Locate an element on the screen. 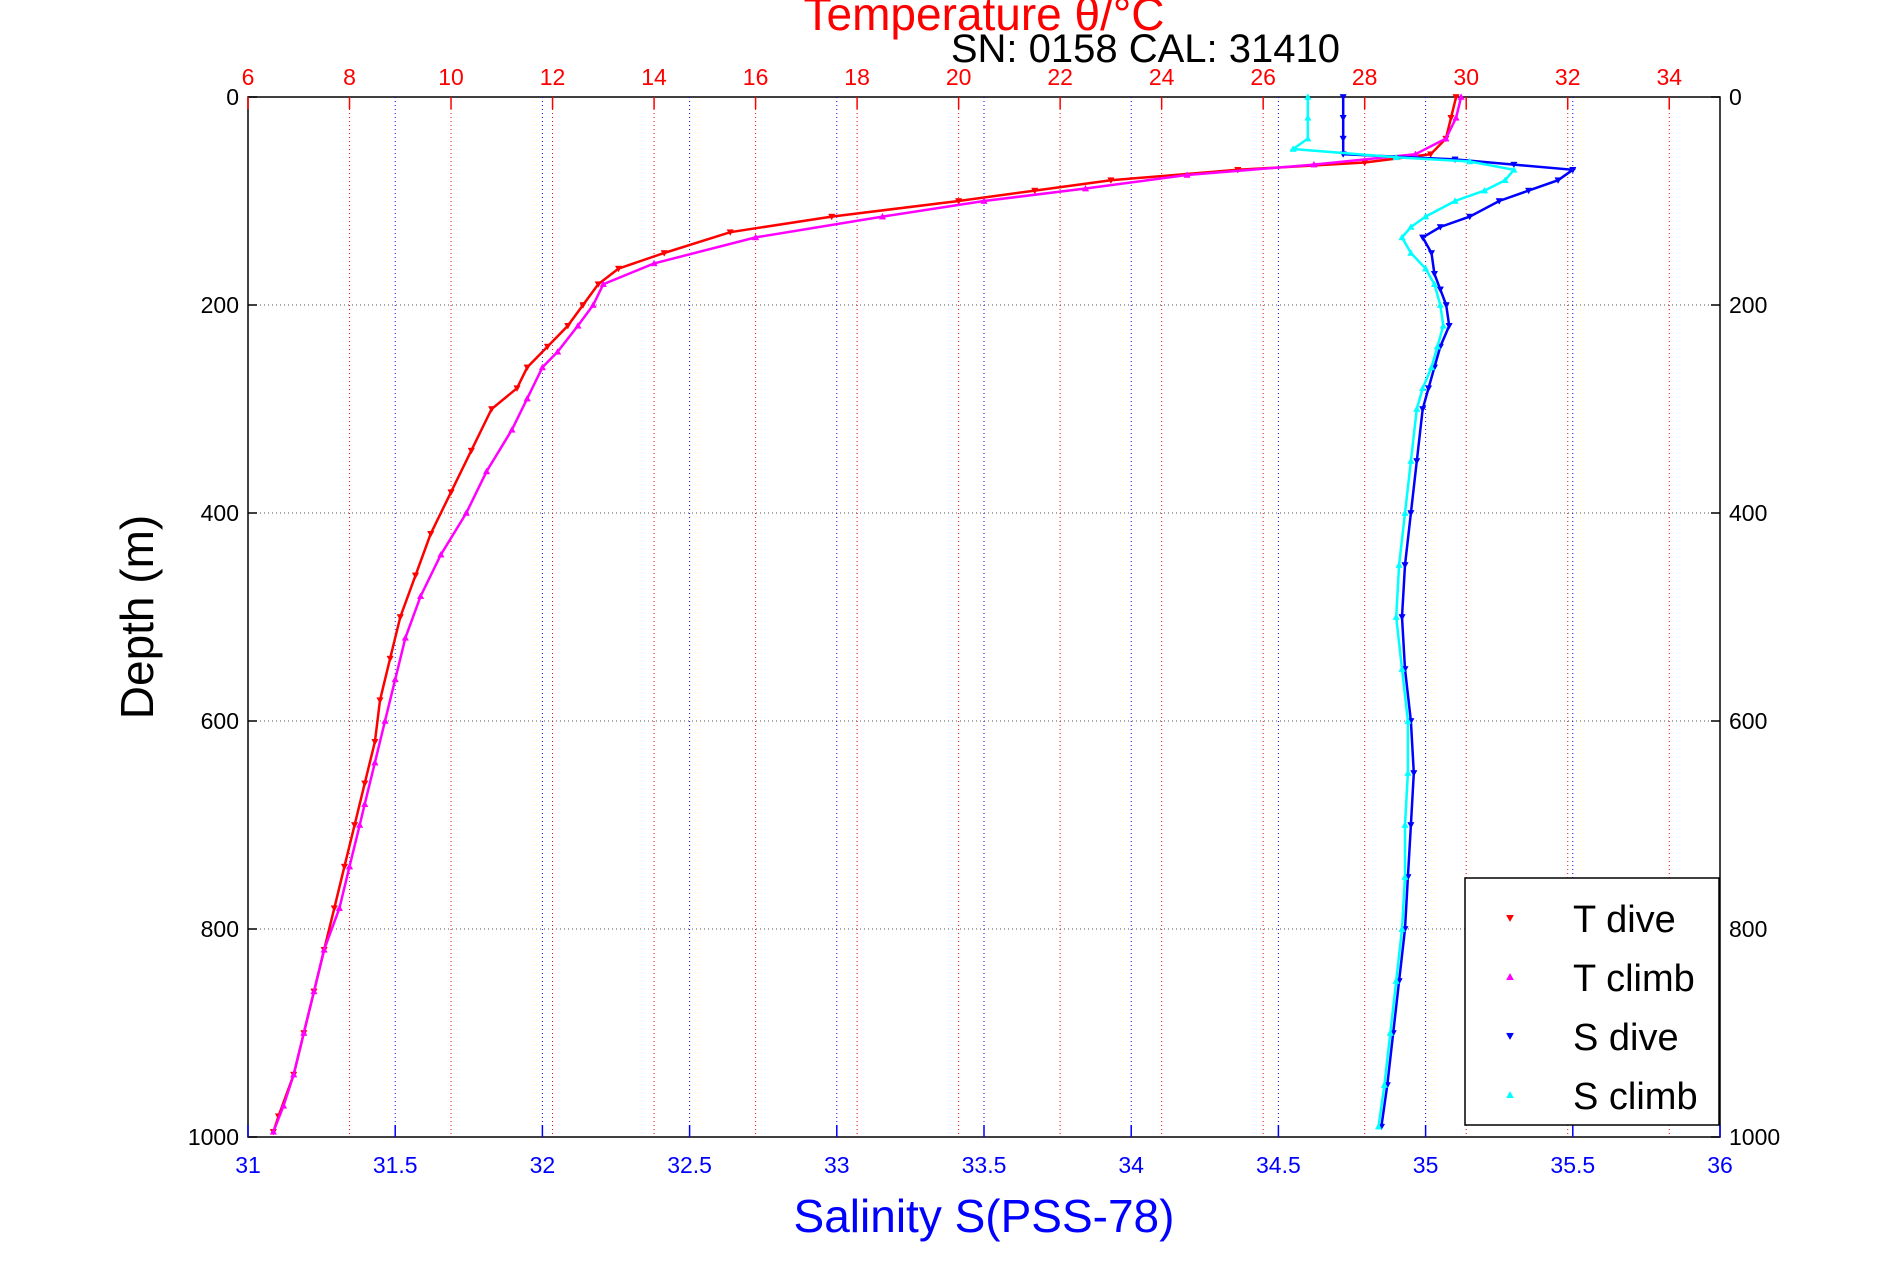 This screenshot has width=1891, height=1262. series-s-climb is located at coordinates (1403, 611).